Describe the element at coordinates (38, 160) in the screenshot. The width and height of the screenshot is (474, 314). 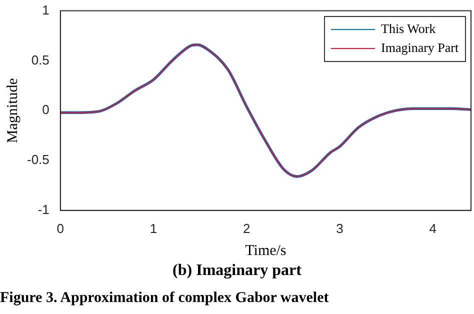
I see `y-tick-label: -0.5` at that location.